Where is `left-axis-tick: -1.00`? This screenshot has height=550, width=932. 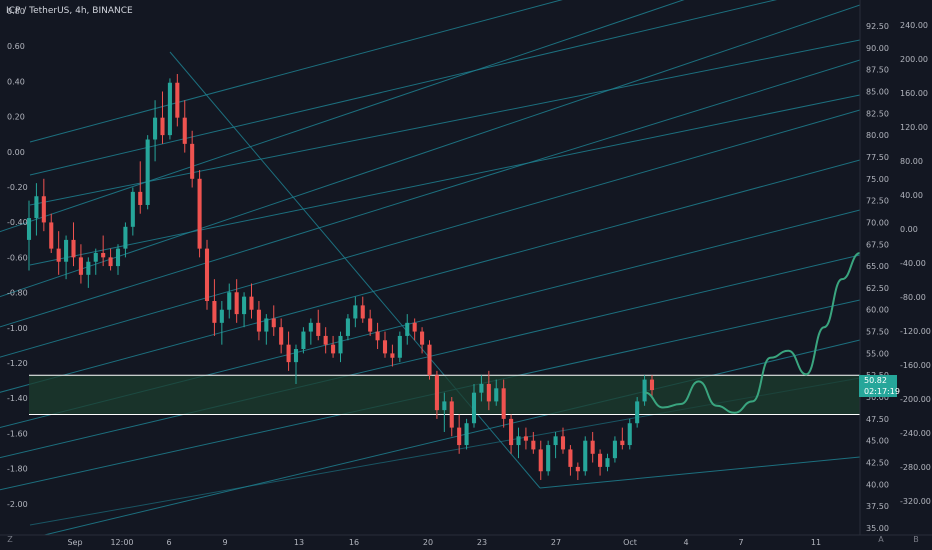 left-axis-tick: -1.00 is located at coordinates (17, 328).